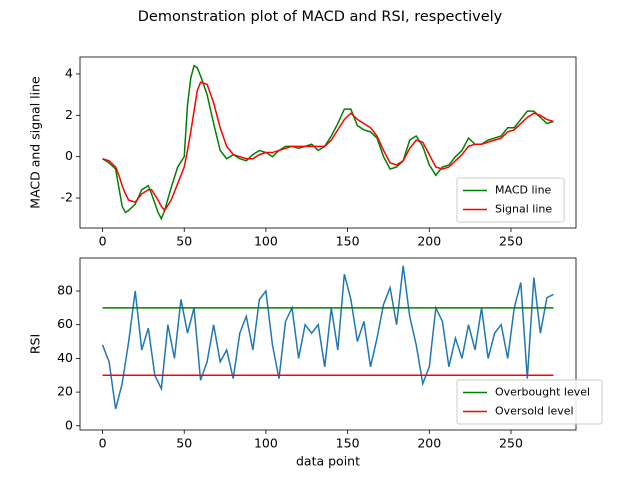 Image resolution: width=640 pixels, height=480 pixels. Describe the element at coordinates (35, 142) in the screenshot. I see `y-axis-label: MACD and signal line` at that location.